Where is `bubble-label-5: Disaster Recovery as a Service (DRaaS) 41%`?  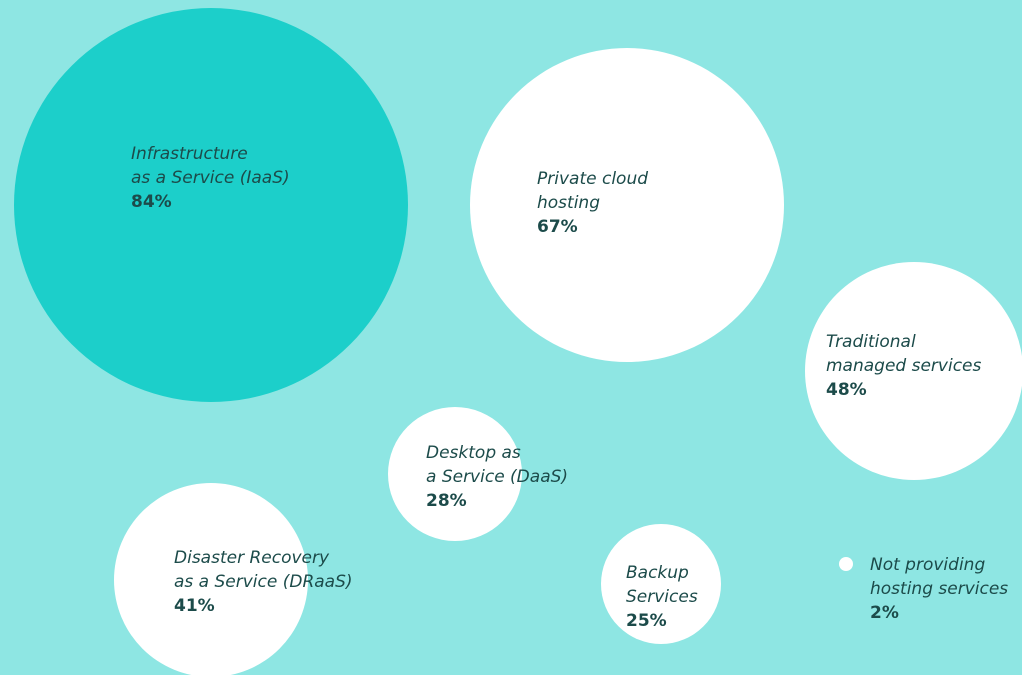
bubble-label-5: Disaster Recovery as a Service (DRaaS) 41% is located at coordinates (263, 582).